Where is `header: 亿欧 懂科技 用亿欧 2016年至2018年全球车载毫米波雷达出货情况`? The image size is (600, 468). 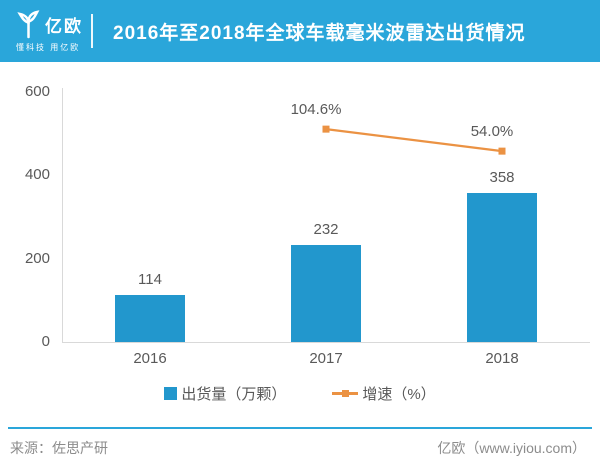
header: 亿欧 懂科技 用亿欧 2016年至2018年全球车载毫米波雷达出货情况 is located at coordinates (300, 31).